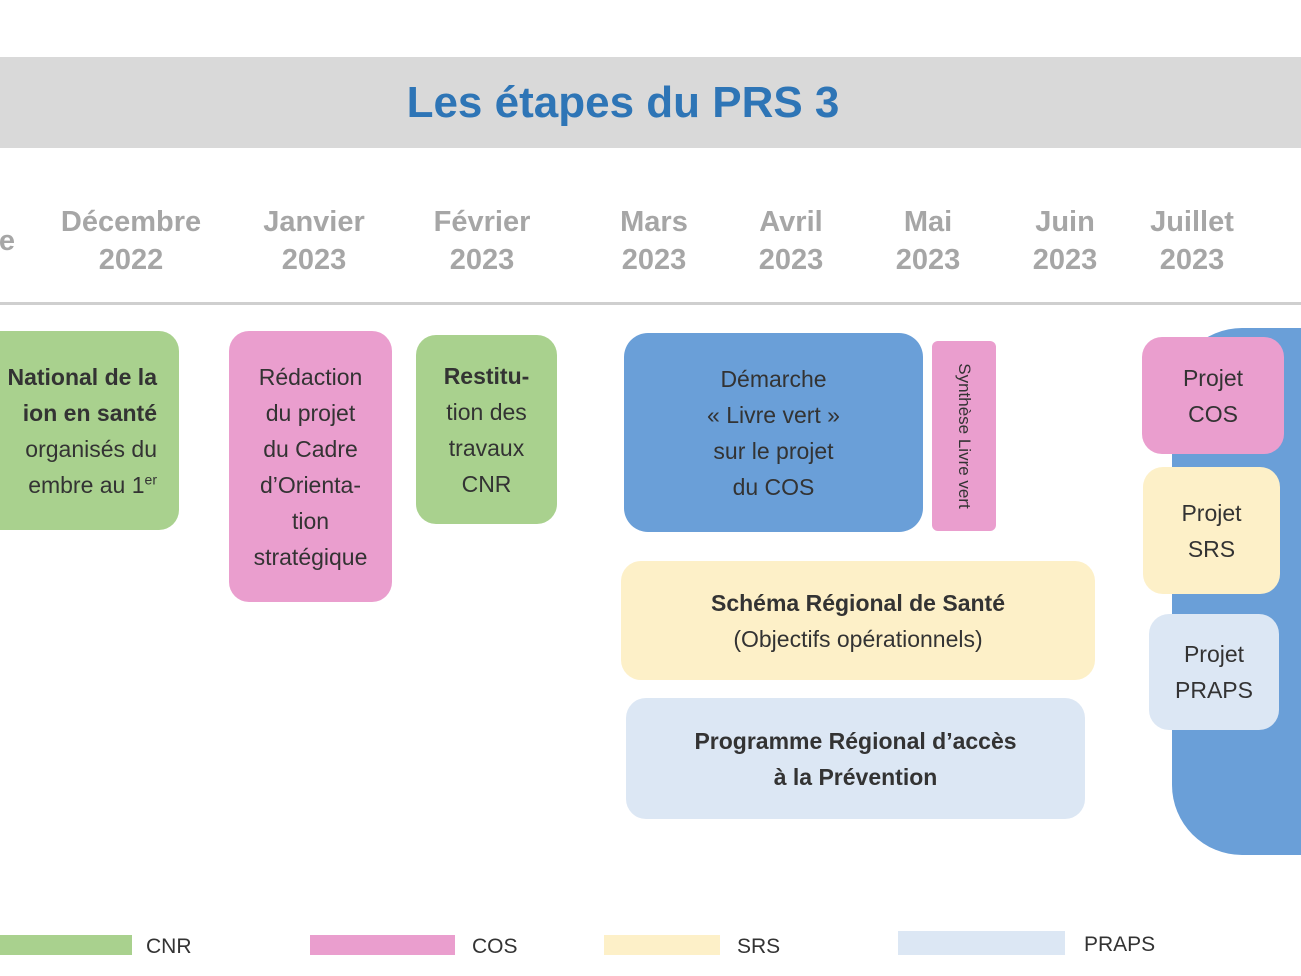  I want to click on box-line: Restitu-, so click(486, 375).